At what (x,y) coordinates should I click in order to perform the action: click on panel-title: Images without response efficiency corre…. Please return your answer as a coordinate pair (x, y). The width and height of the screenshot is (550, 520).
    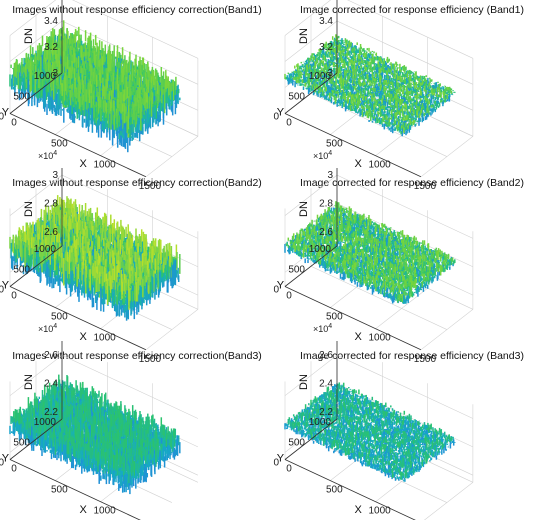
    Looking at the image, I should click on (137, 10).